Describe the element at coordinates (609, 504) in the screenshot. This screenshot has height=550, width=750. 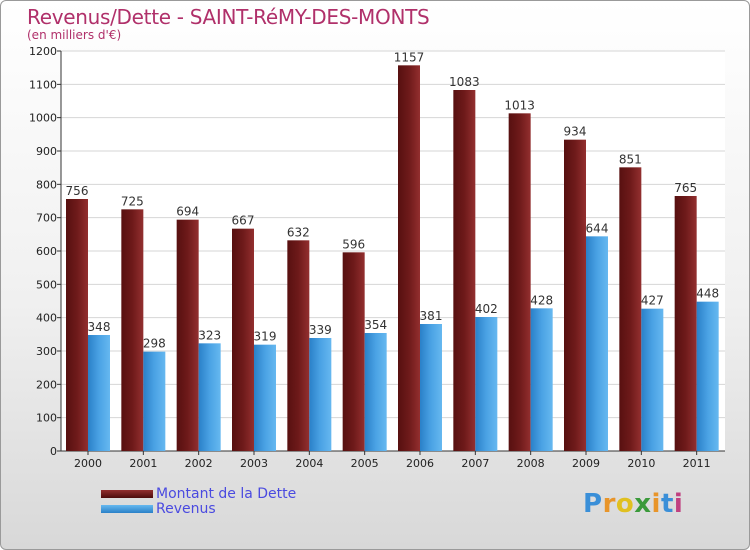
I see `logo-letter: r` at that location.